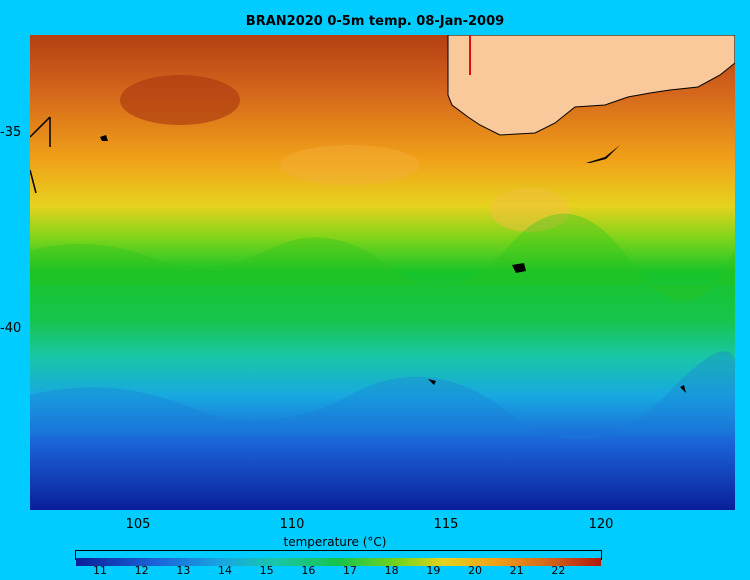  Describe the element at coordinates (558, 570) in the screenshot. I see `colorbar-tick-label: 22` at that location.